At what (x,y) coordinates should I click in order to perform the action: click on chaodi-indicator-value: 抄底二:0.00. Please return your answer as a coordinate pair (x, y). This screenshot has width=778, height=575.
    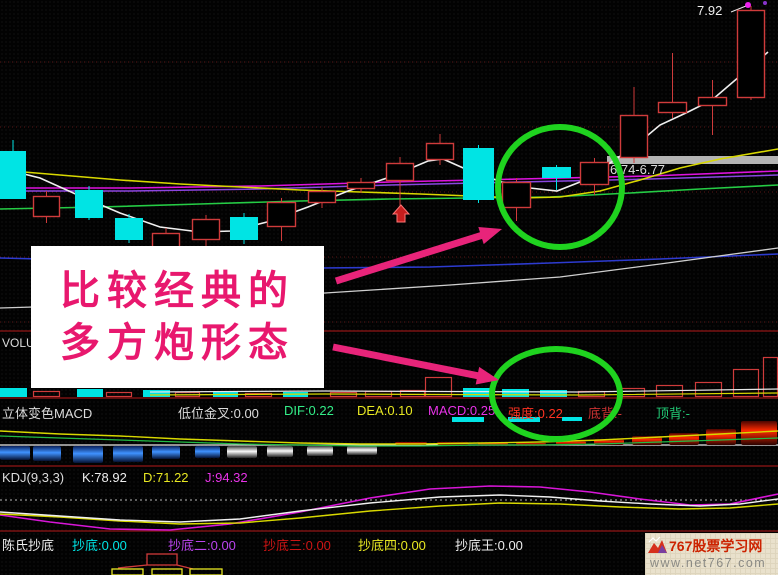
    Looking at the image, I should click on (202, 545).